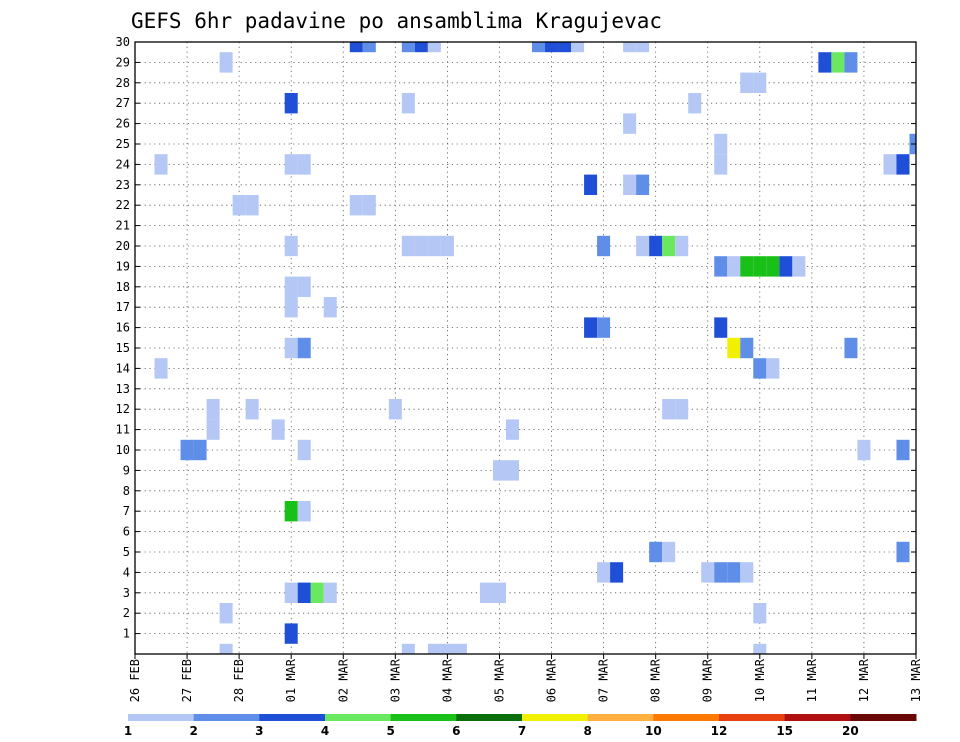 The height and width of the screenshot is (742, 960). What do you see at coordinates (123, 389) in the screenshot?
I see `y-tick-label: 13` at bounding box center [123, 389].